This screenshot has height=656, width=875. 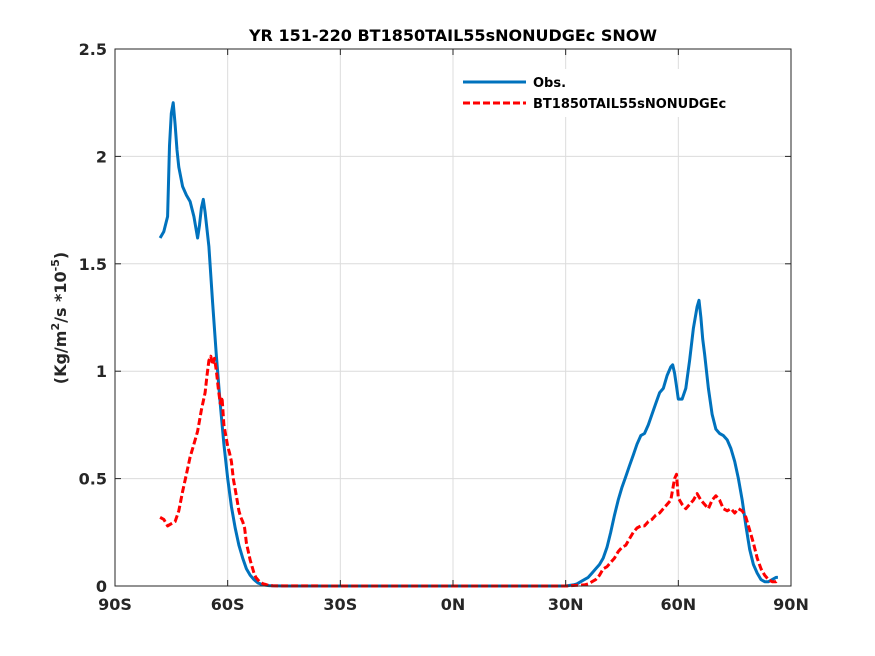 What do you see at coordinates (629, 104) in the screenshot?
I see `legend-label-model: BT1850TAIL55sNONUDGEc` at bounding box center [629, 104].